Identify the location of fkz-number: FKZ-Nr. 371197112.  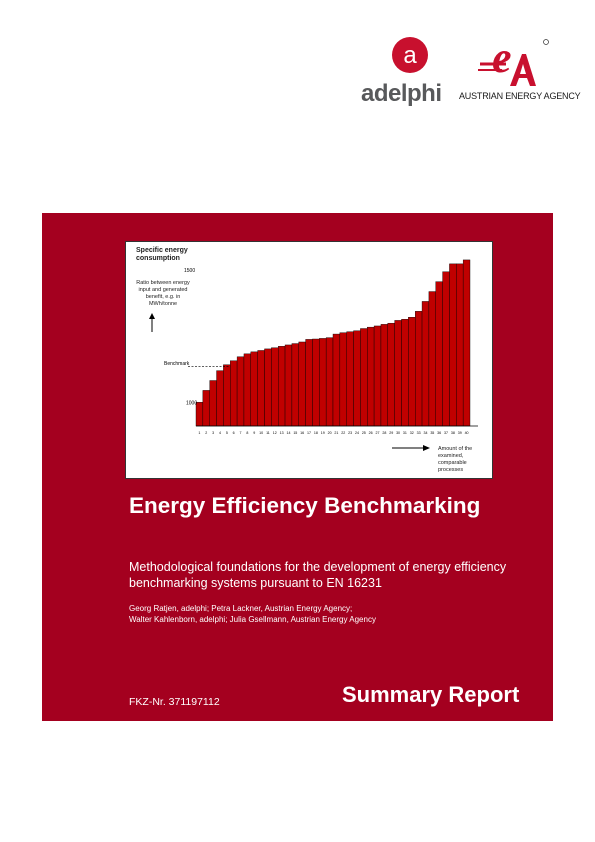
(174, 702).